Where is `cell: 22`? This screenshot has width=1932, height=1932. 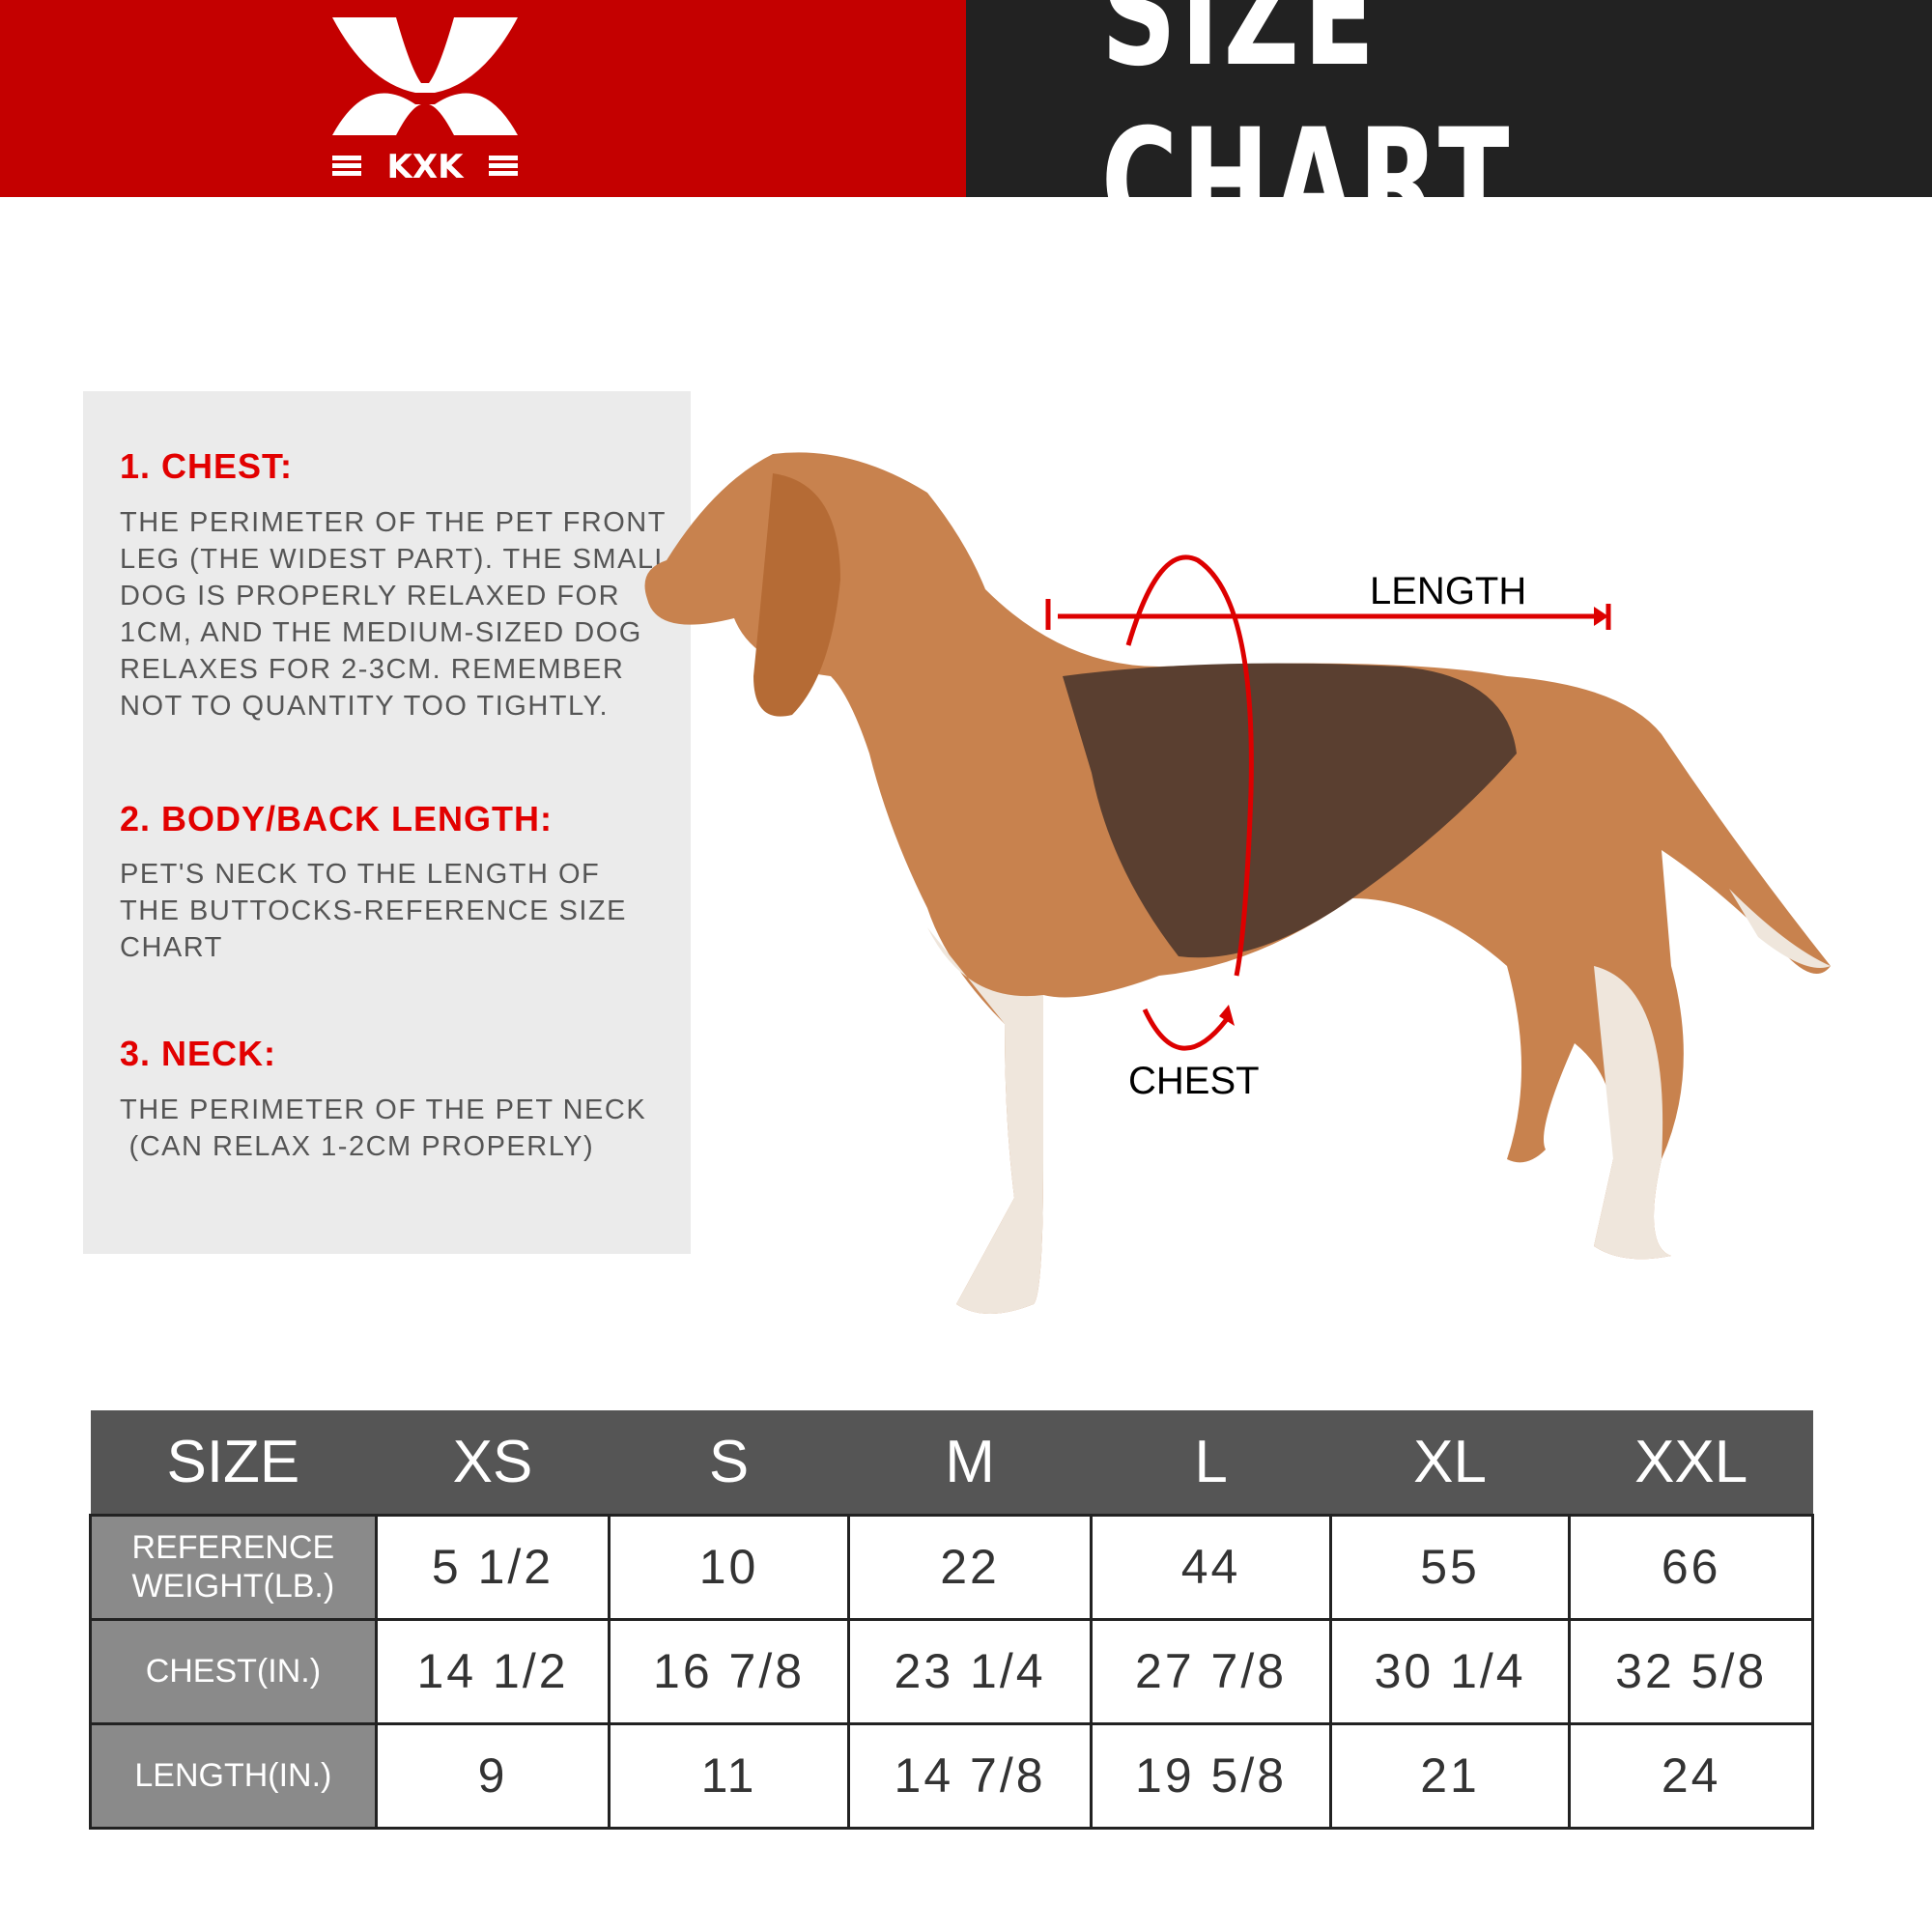
cell: 22 is located at coordinates (970, 1567).